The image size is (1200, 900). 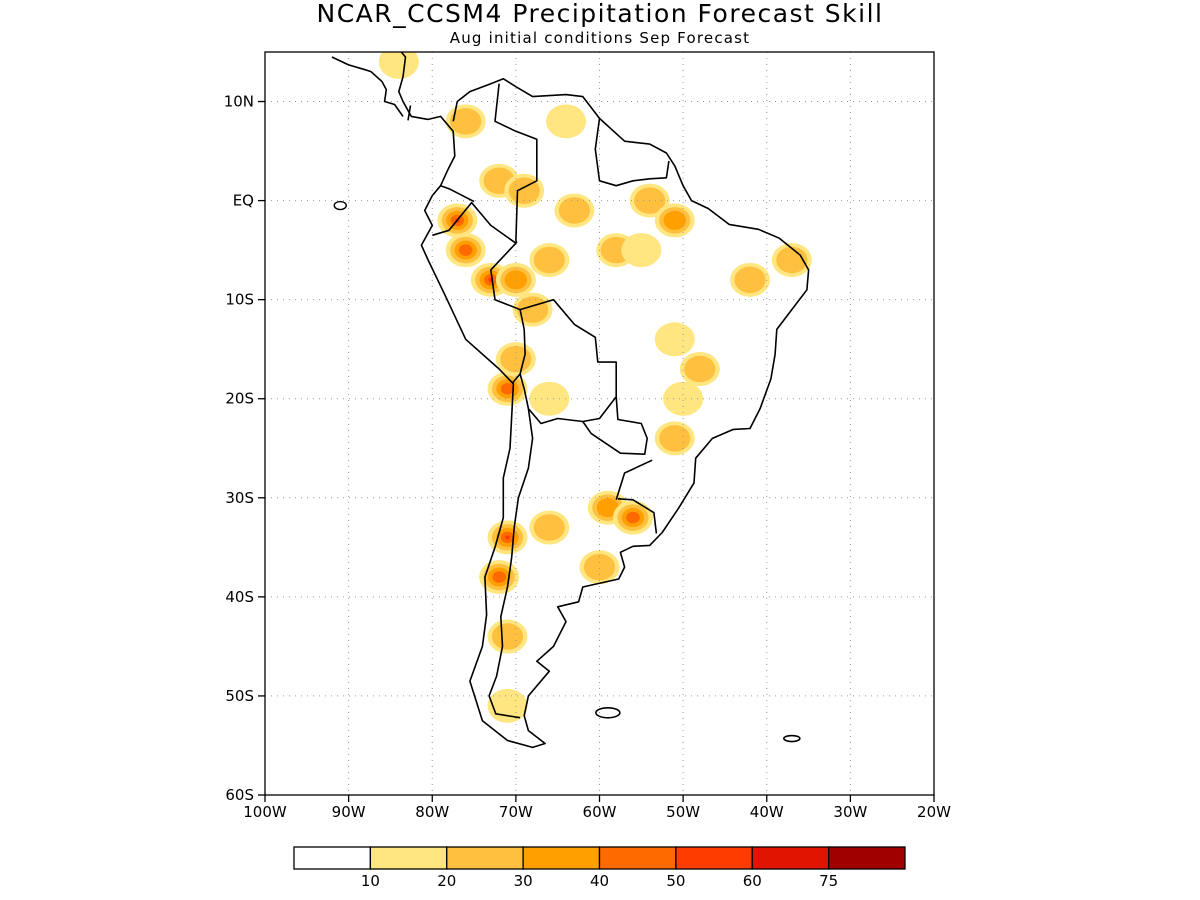 I want to click on legend-label-30: 30, so click(x=523, y=881).